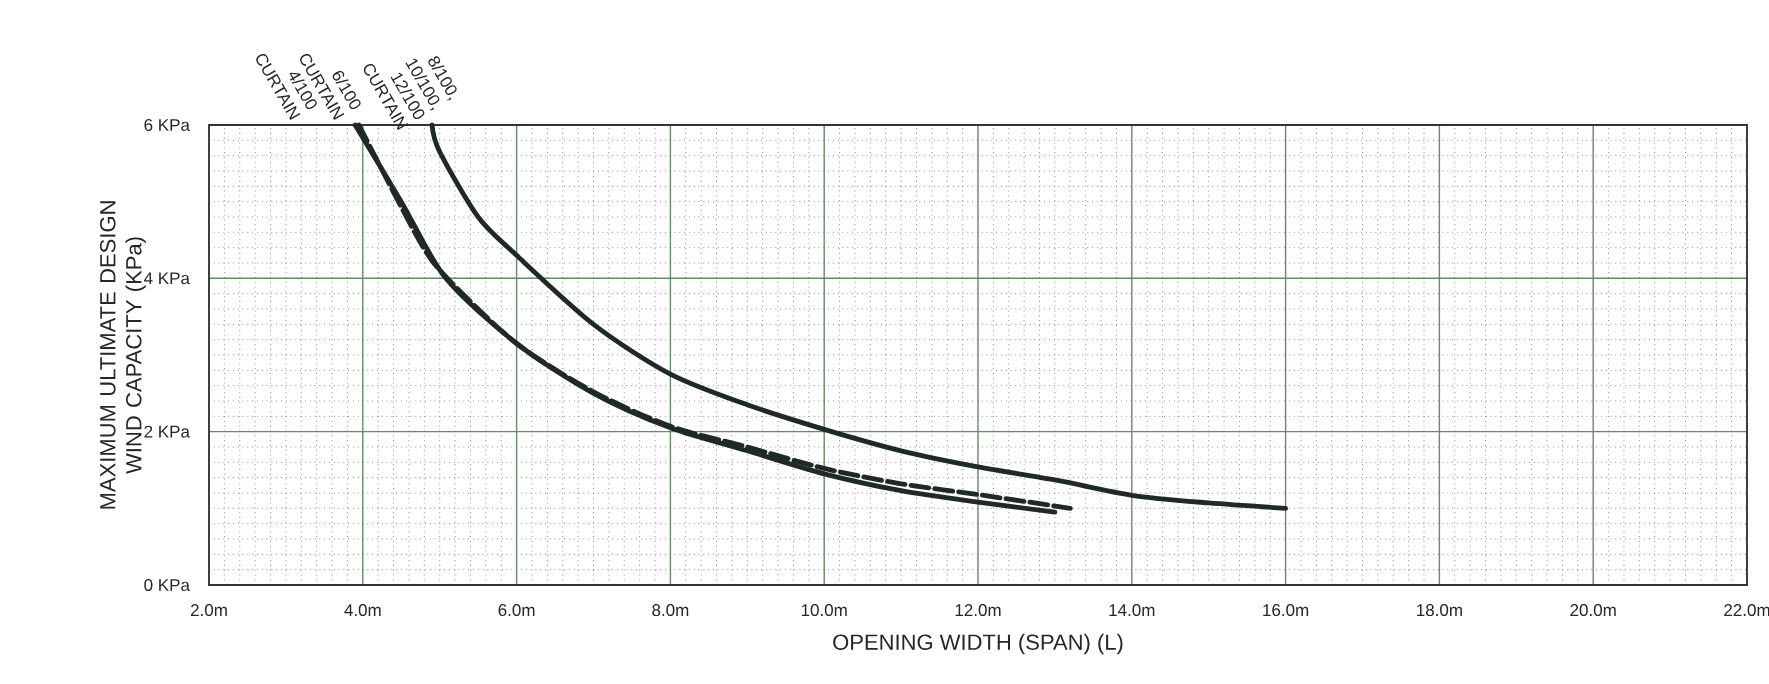 This screenshot has height=684, width=1769. I want to click on x-tick-label: 2.0m, so click(208, 610).